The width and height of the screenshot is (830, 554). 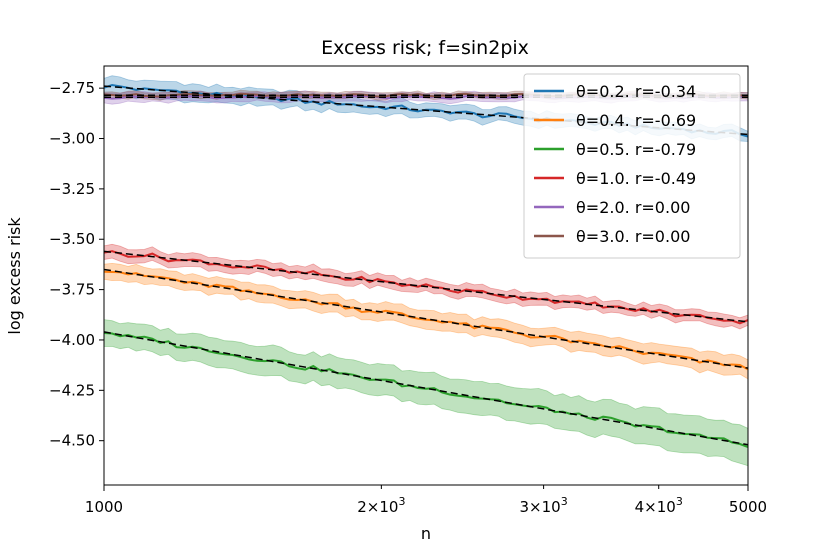 I want to click on y-tick-label: −3.25, so click(x=72, y=189).